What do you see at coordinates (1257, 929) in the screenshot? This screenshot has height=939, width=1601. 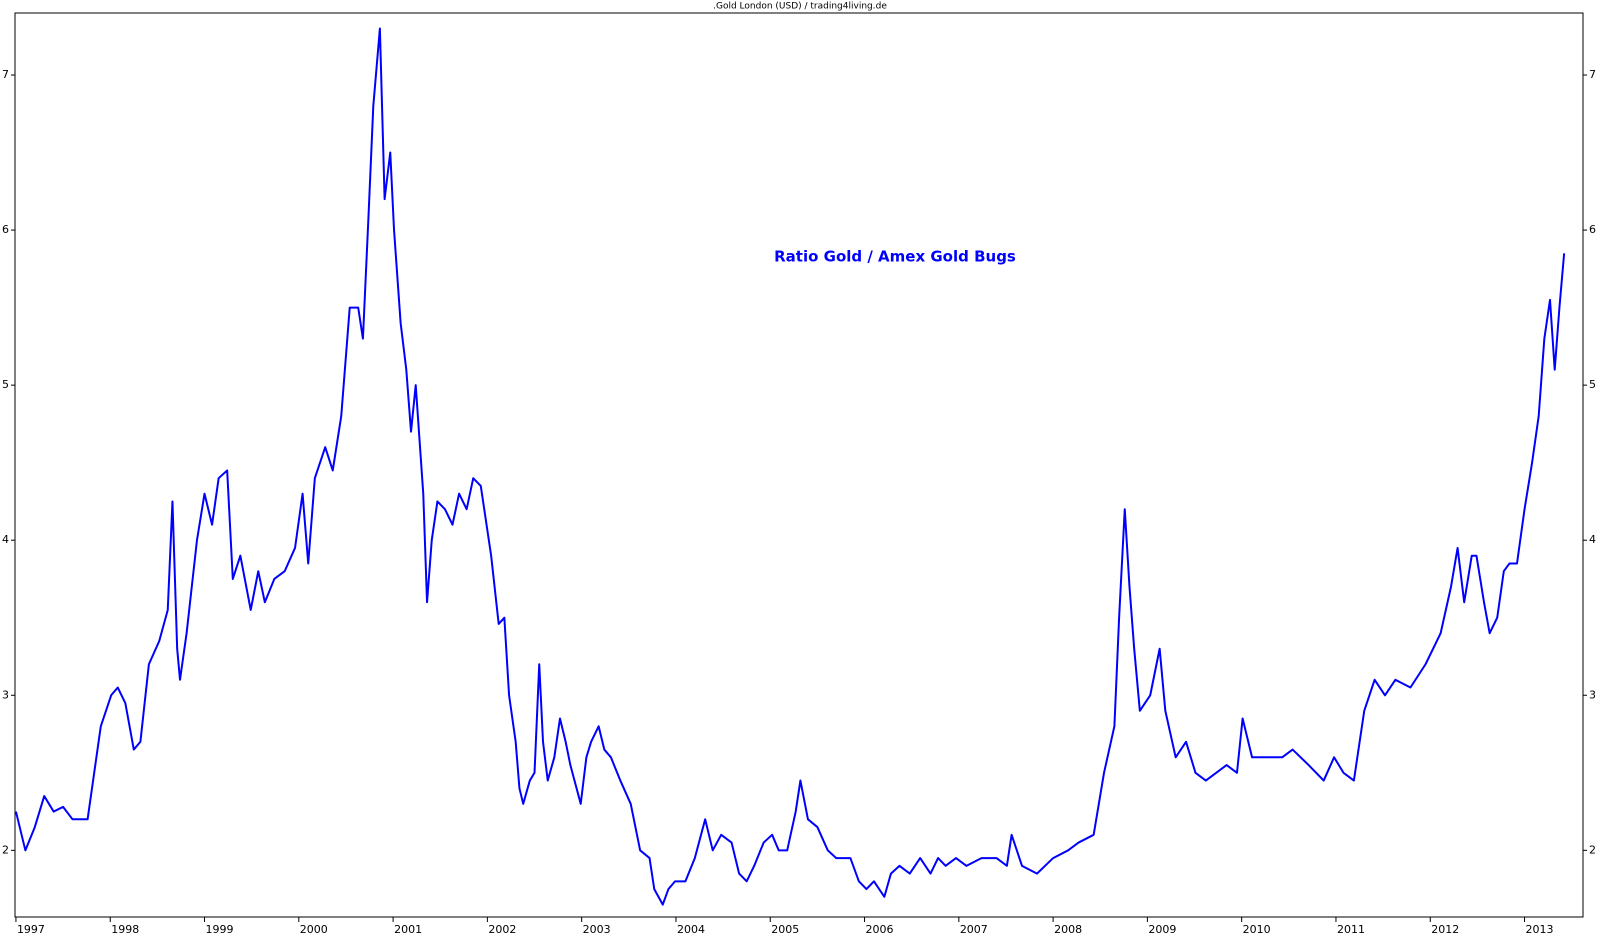 I see `x-tick-label: 2010` at bounding box center [1257, 929].